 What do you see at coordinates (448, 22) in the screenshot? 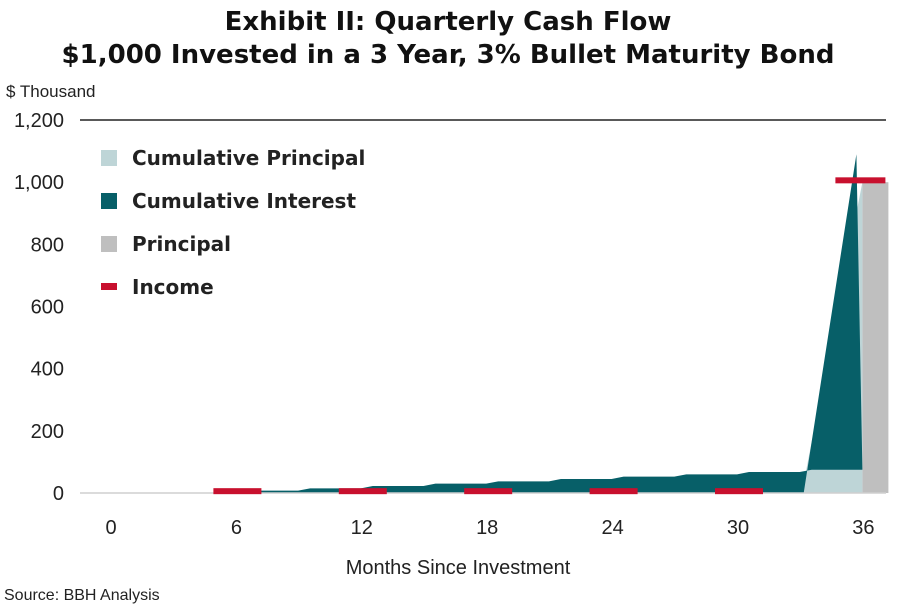
I see `chart-title-line1: Exhibit II: Quarterly Cash Flow` at bounding box center [448, 22].